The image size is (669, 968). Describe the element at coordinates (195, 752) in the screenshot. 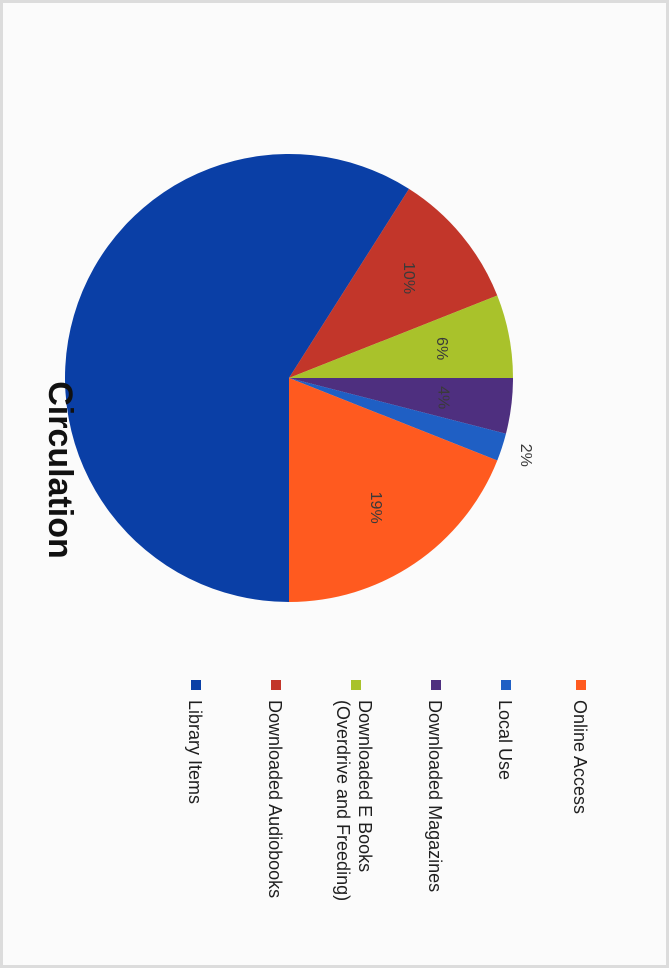

I see `legend-label-0: Library Items` at that location.